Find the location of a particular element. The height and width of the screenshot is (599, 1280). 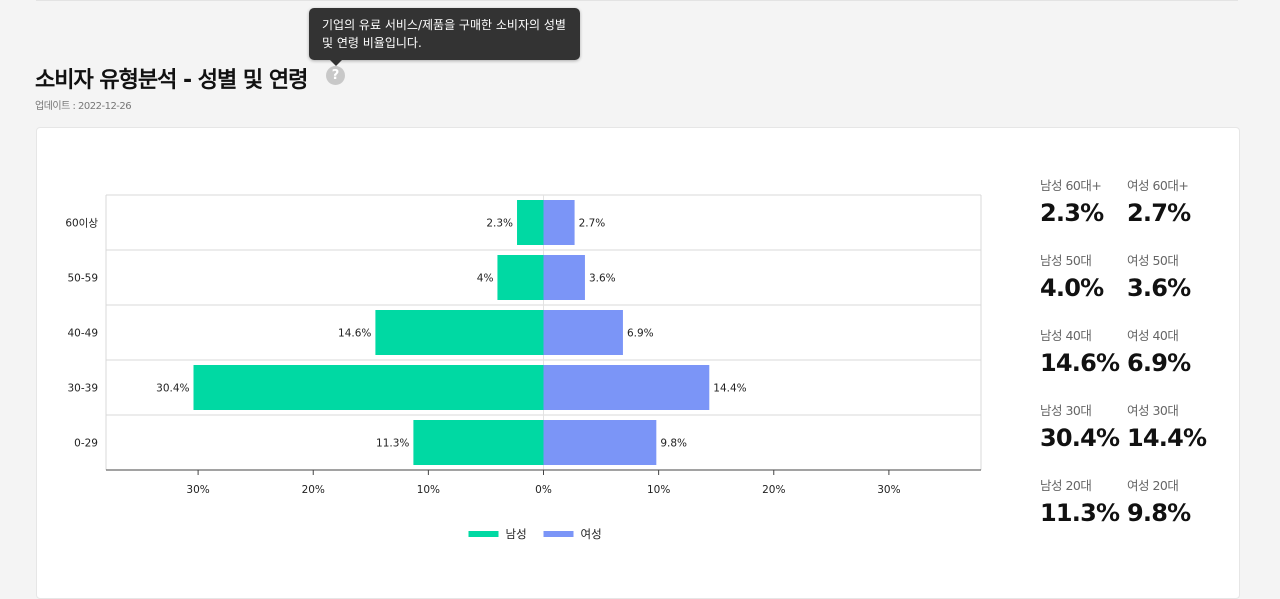

stat-label: 여성 20대 is located at coordinates (1153, 485).